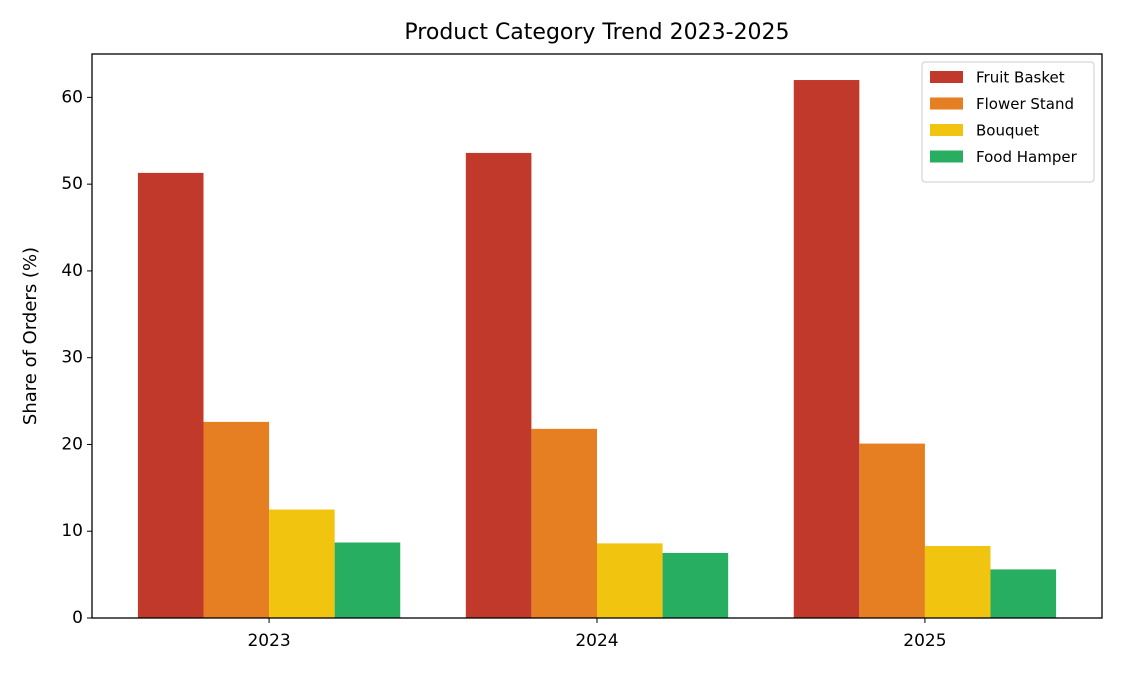  What do you see at coordinates (1025, 104) in the screenshot?
I see `legend-label: Flower Stand` at bounding box center [1025, 104].